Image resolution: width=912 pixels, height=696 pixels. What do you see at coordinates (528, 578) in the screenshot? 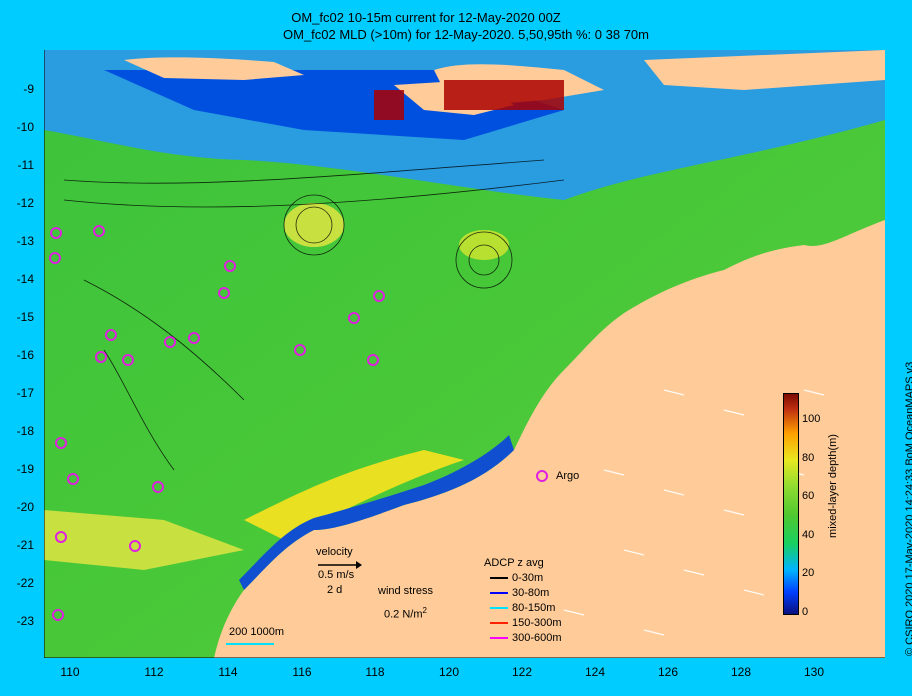
I see `adcp-legend-label: 0-30m` at bounding box center [528, 578].